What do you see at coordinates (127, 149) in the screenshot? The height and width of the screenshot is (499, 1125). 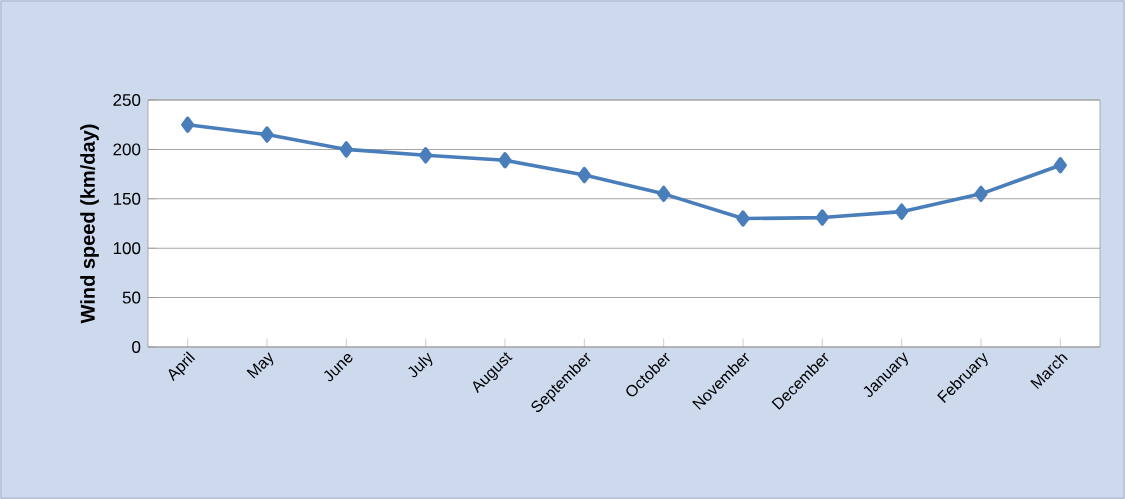 I see `y-tick-label: 200` at bounding box center [127, 149].